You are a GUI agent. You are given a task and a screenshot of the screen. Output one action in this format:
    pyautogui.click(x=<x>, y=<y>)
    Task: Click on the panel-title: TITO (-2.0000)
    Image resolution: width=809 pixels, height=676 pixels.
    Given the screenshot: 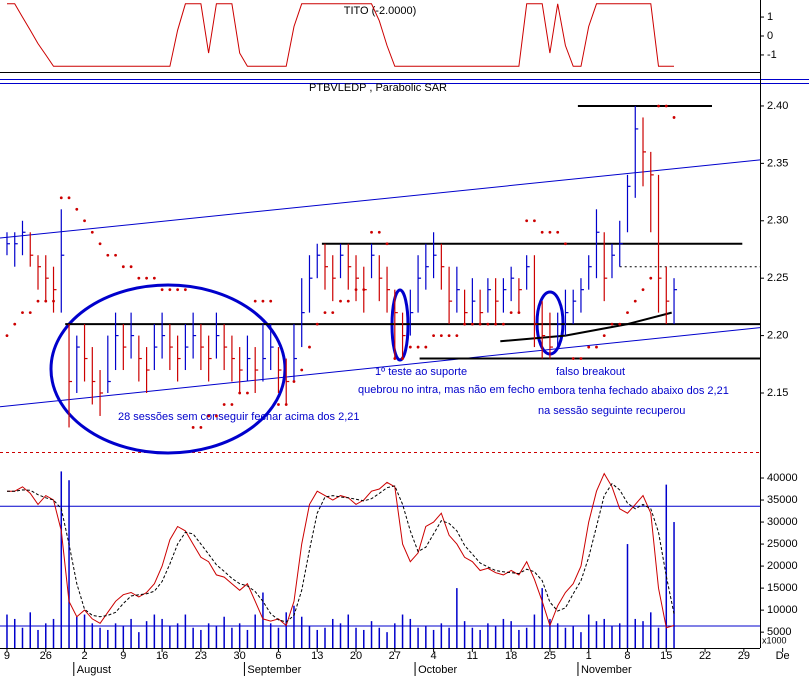 What is the action you would take?
    pyautogui.click(x=380, y=11)
    